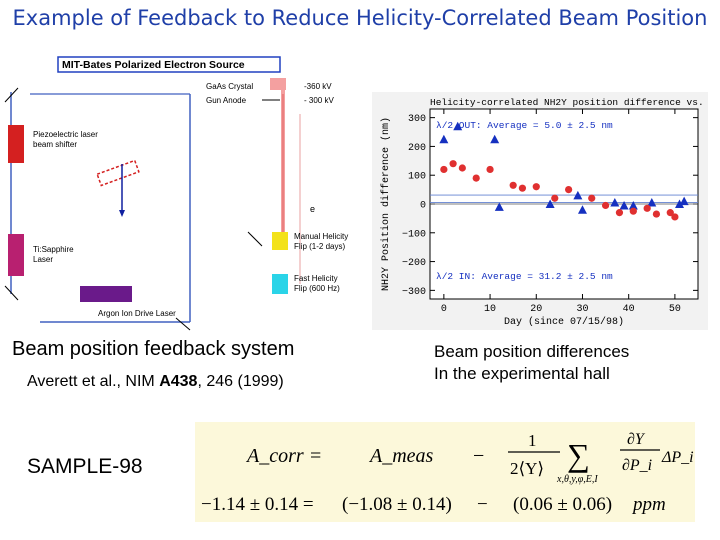 The width and height of the screenshot is (720, 540). What do you see at coordinates (274, 456) in the screenshot?
I see `eq-lhs: A_corr` at bounding box center [274, 456].